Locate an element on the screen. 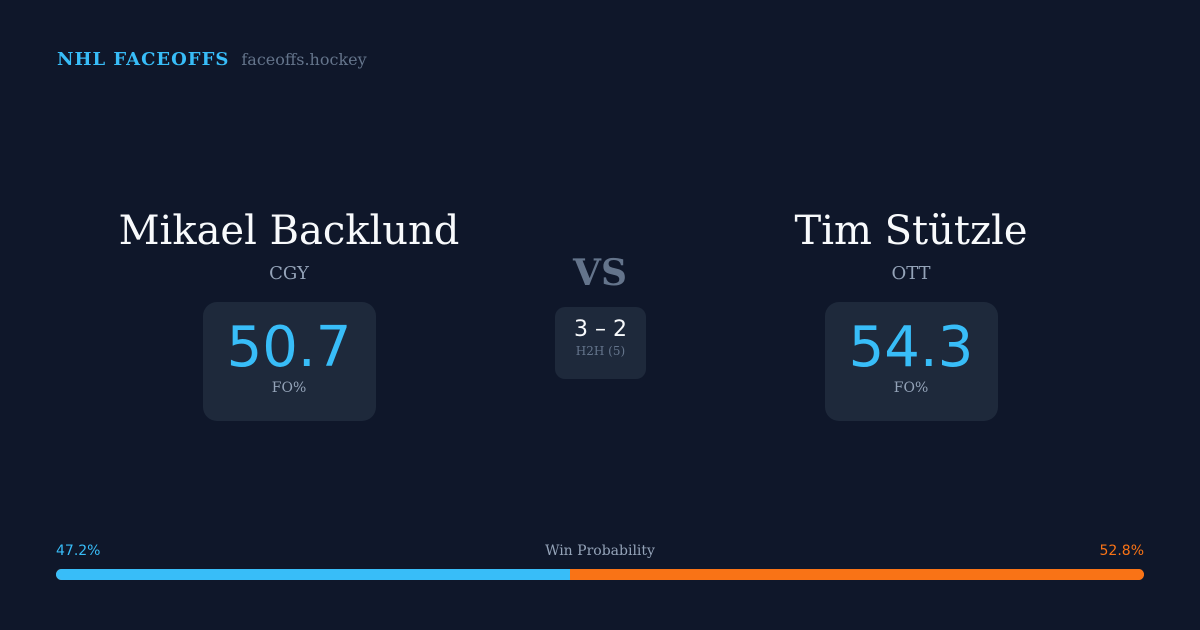 The height and width of the screenshot is (630, 1200). faceoff-stat-card: 54.3 FO% is located at coordinates (911, 361).